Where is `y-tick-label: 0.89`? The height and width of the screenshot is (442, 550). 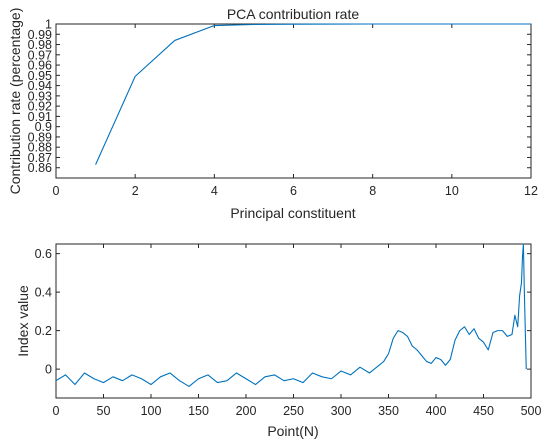 y-tick-label: 0.89 is located at coordinates (40, 137).